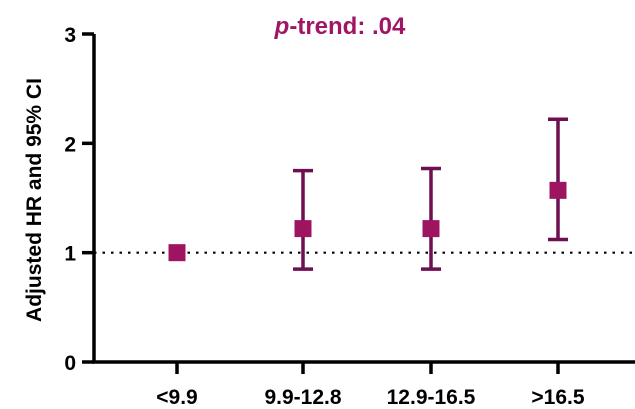 Image resolution: width=635 pixels, height=409 pixels. I want to click on y-tick-label: 3, so click(70, 35).